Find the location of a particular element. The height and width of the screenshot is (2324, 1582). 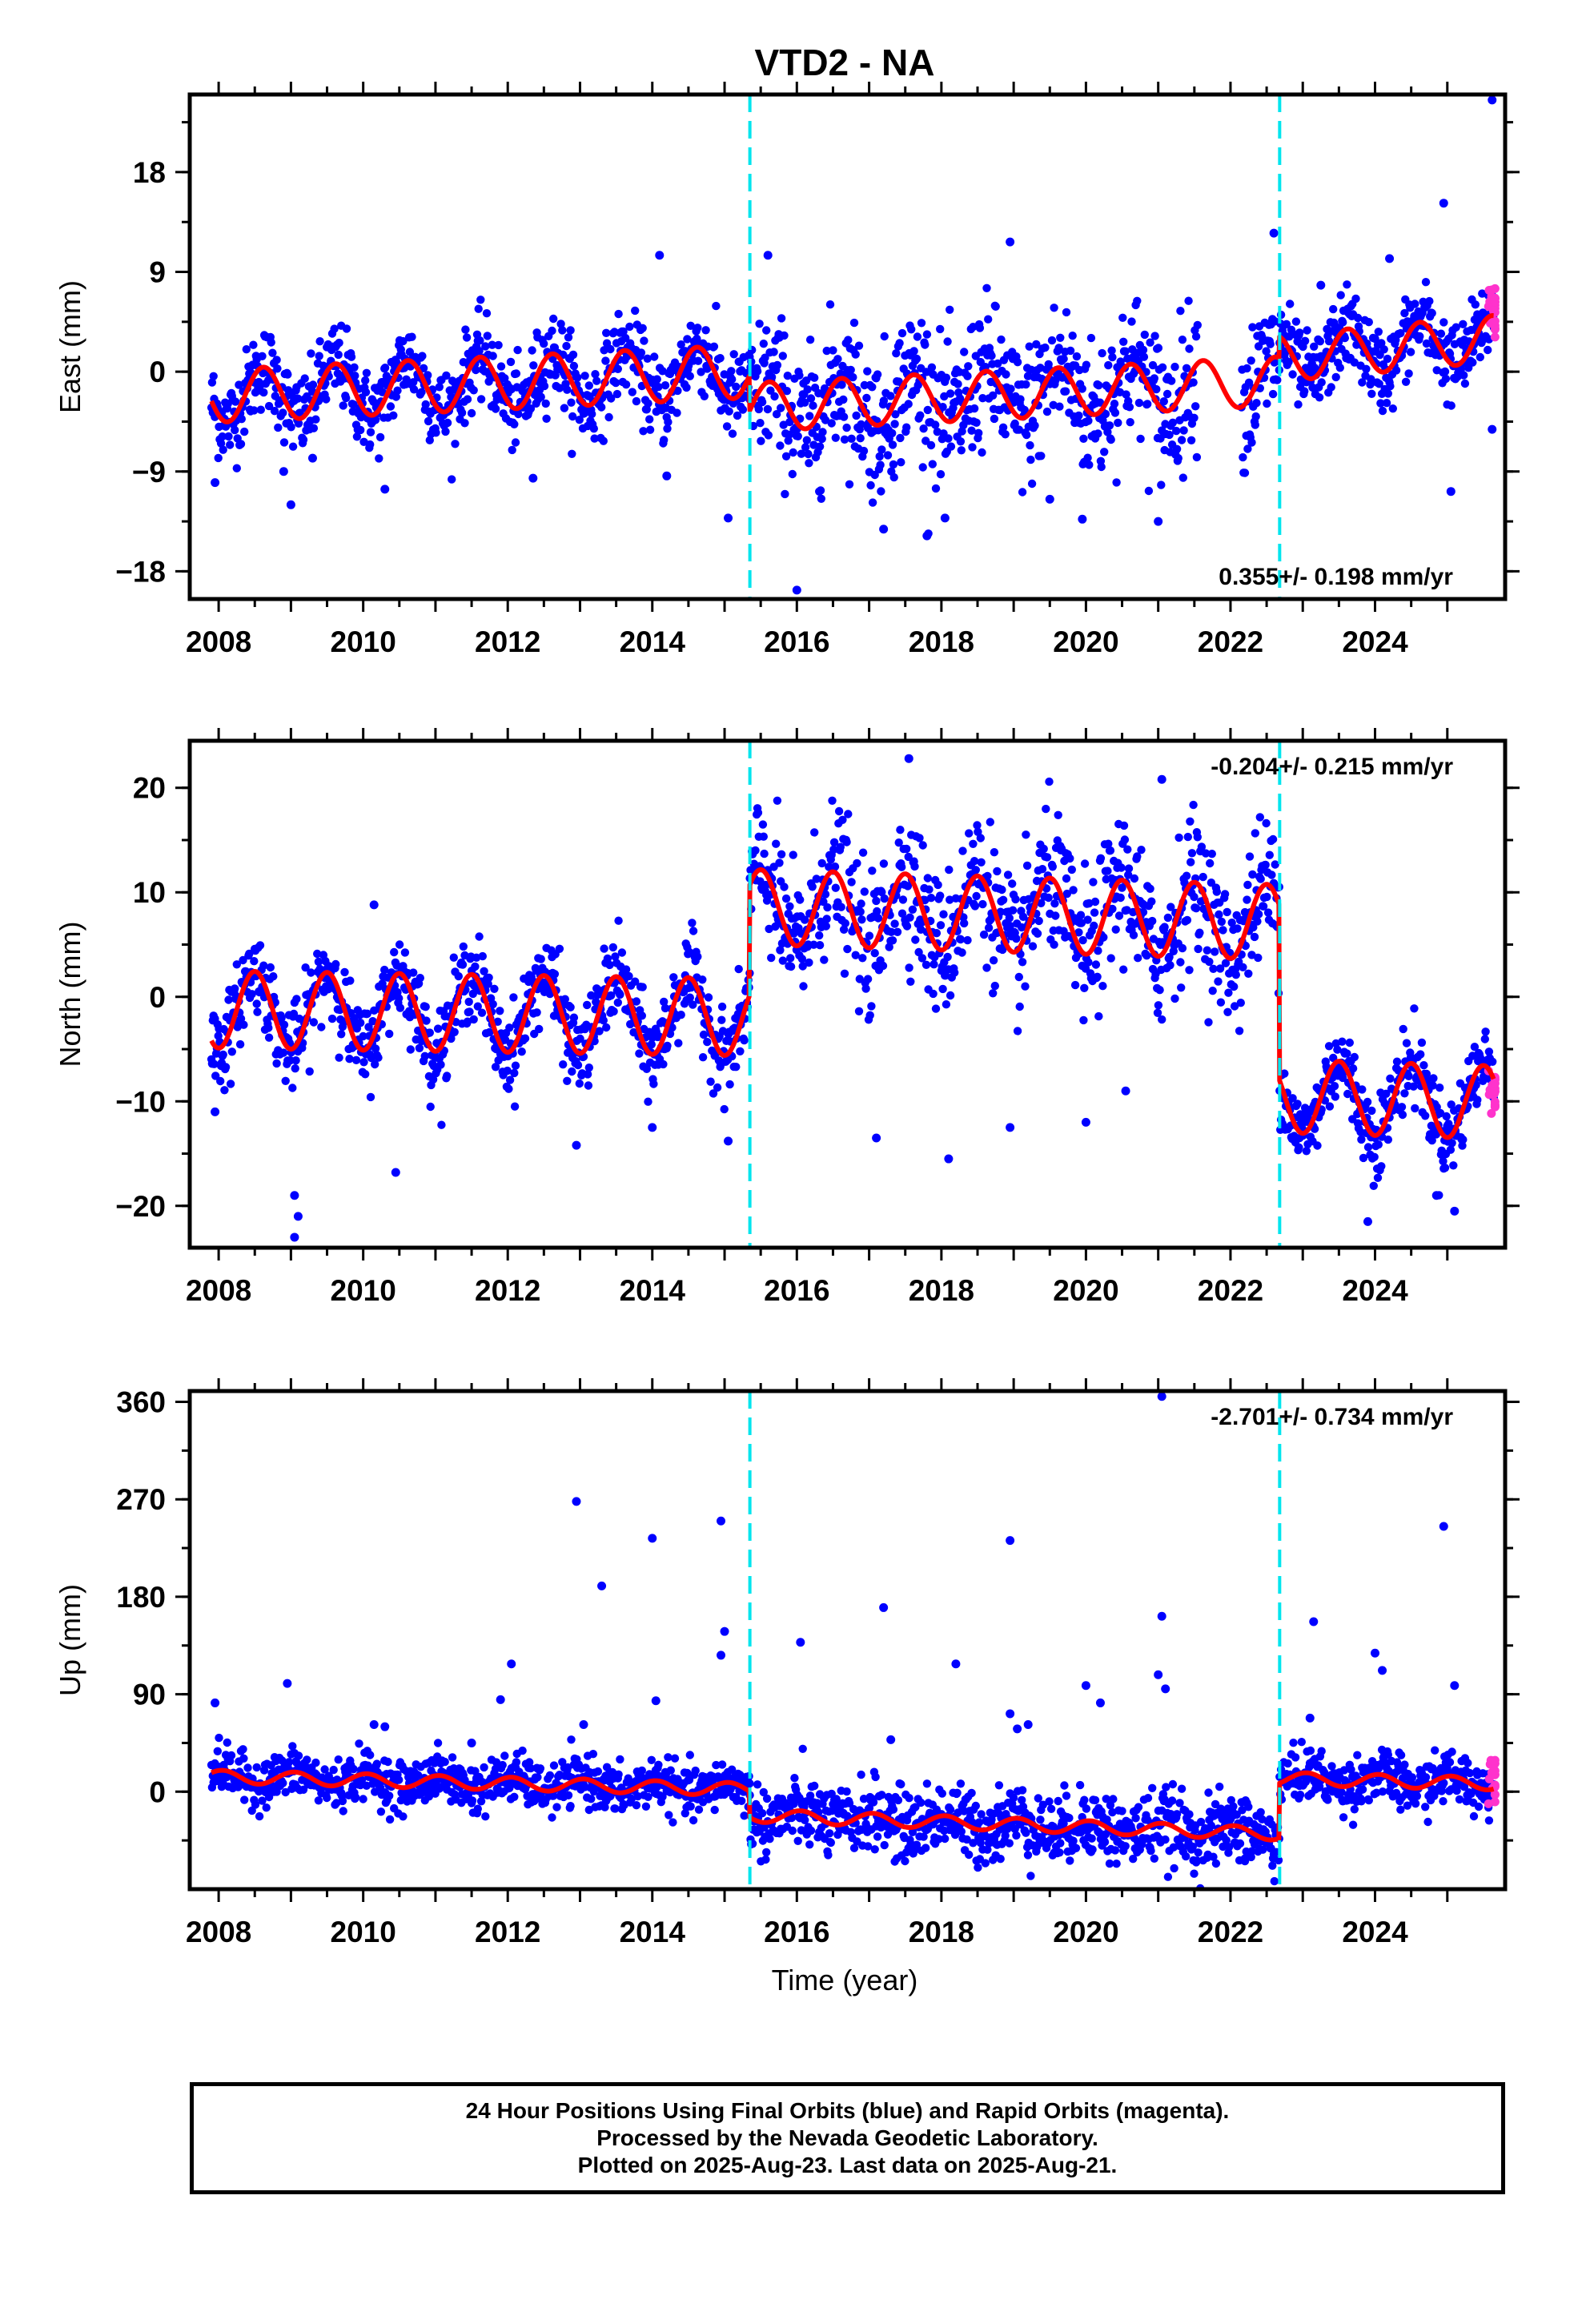

rate-label: 0.355+/- 0.198 mm/yr is located at coordinates (1336, 577).